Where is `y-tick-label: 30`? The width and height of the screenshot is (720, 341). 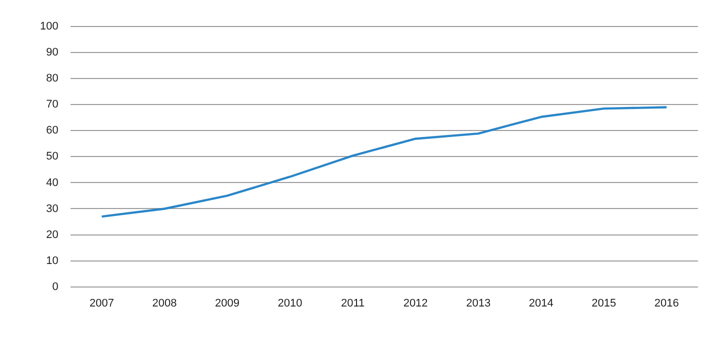
y-tick-label: 30 is located at coordinates (52, 208).